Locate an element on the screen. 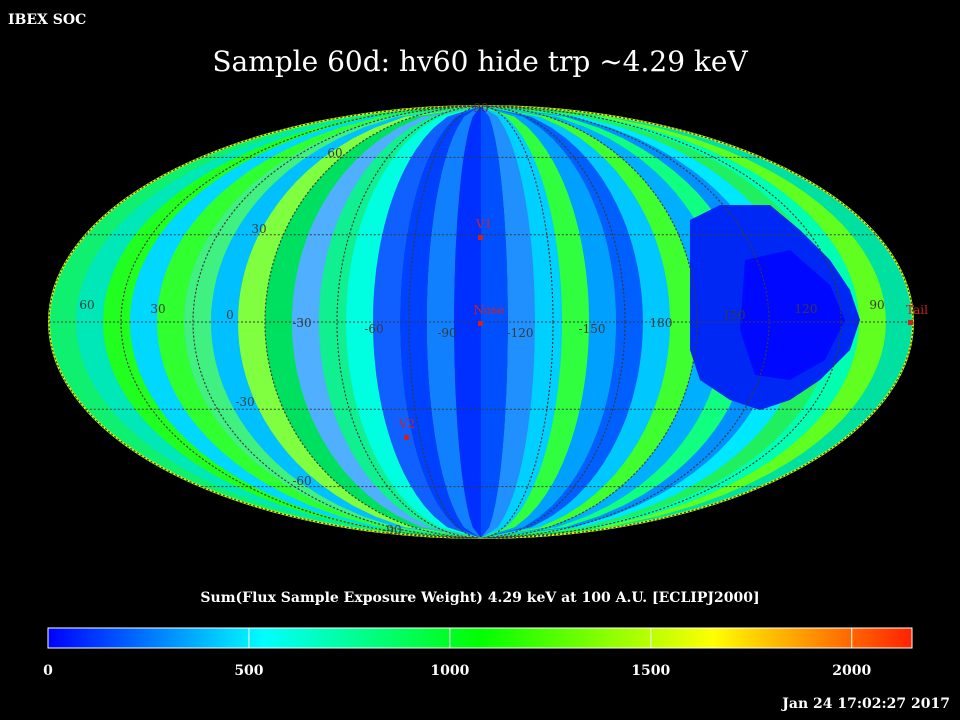 This screenshot has width=960, height=720. lon-label-neg90: -90 is located at coordinates (446, 333).